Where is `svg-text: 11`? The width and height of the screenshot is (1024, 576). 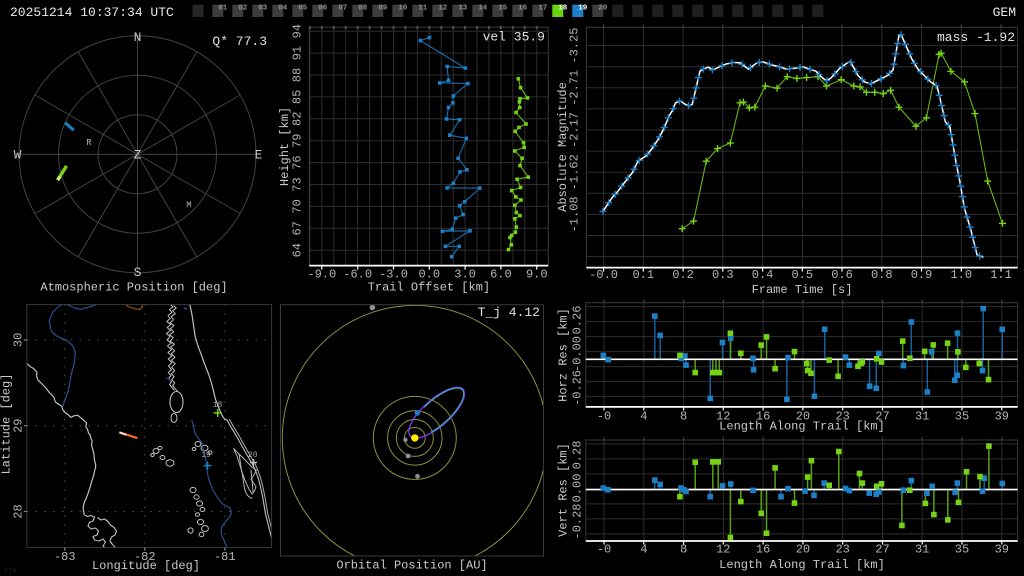
svg-text: 11 is located at coordinates (423, 8).